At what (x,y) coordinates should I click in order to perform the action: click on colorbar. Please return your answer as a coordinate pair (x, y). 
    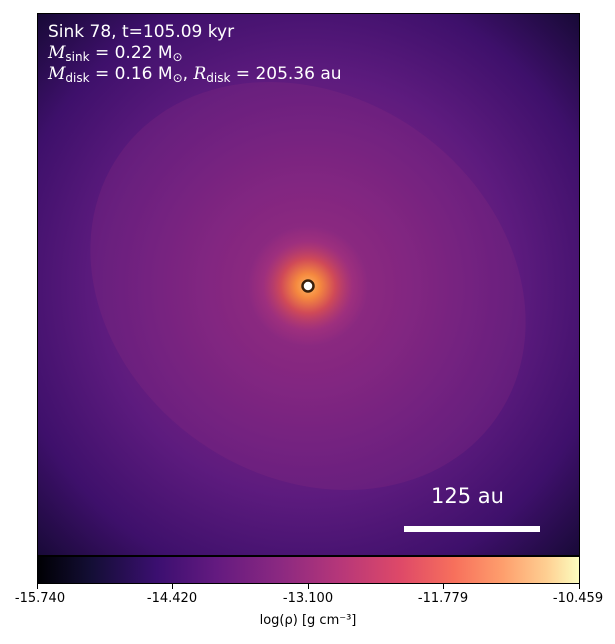
    Looking at the image, I should click on (308, 570).